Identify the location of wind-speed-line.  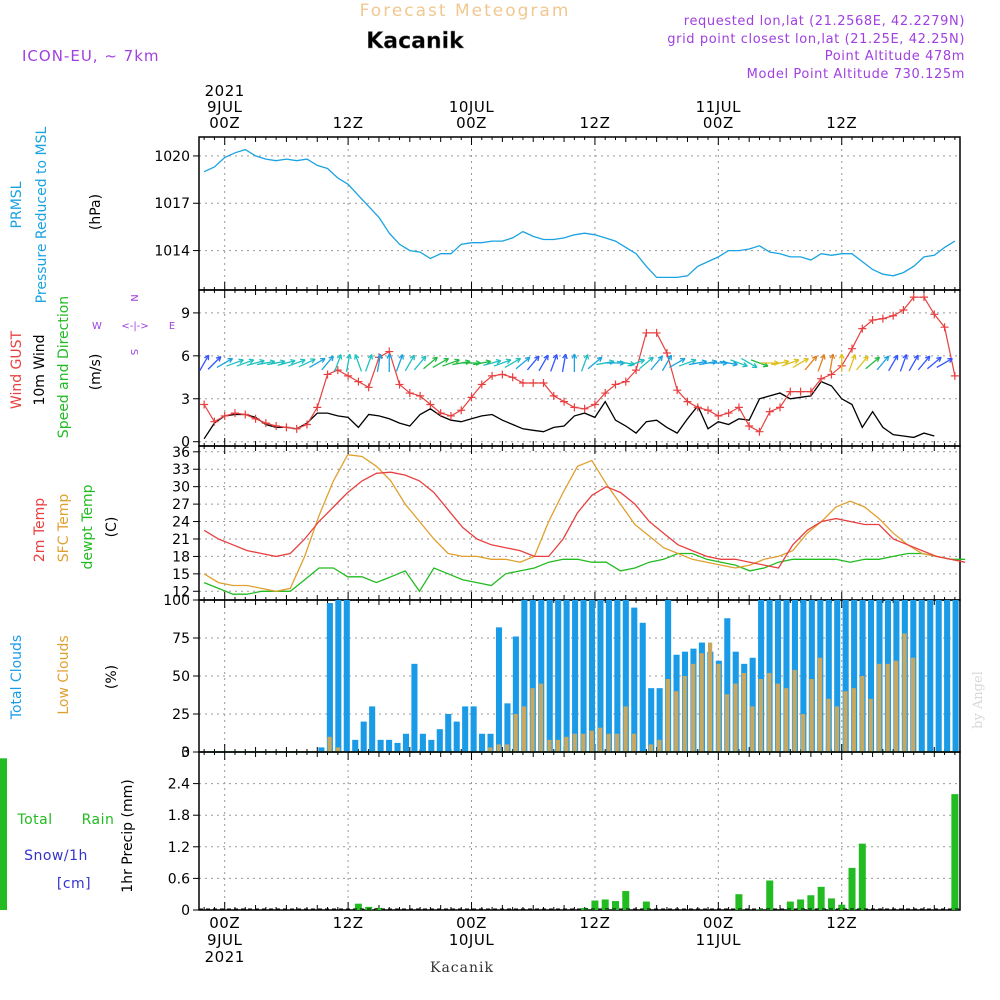
(569, 410).